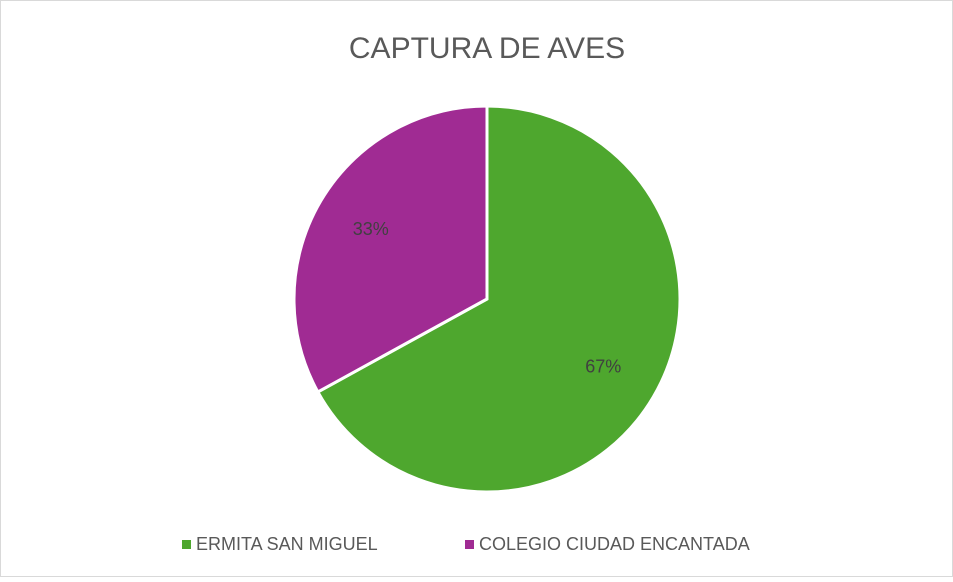 This screenshot has height=582, width=953. I want to click on pie-slice, so click(390, 249).